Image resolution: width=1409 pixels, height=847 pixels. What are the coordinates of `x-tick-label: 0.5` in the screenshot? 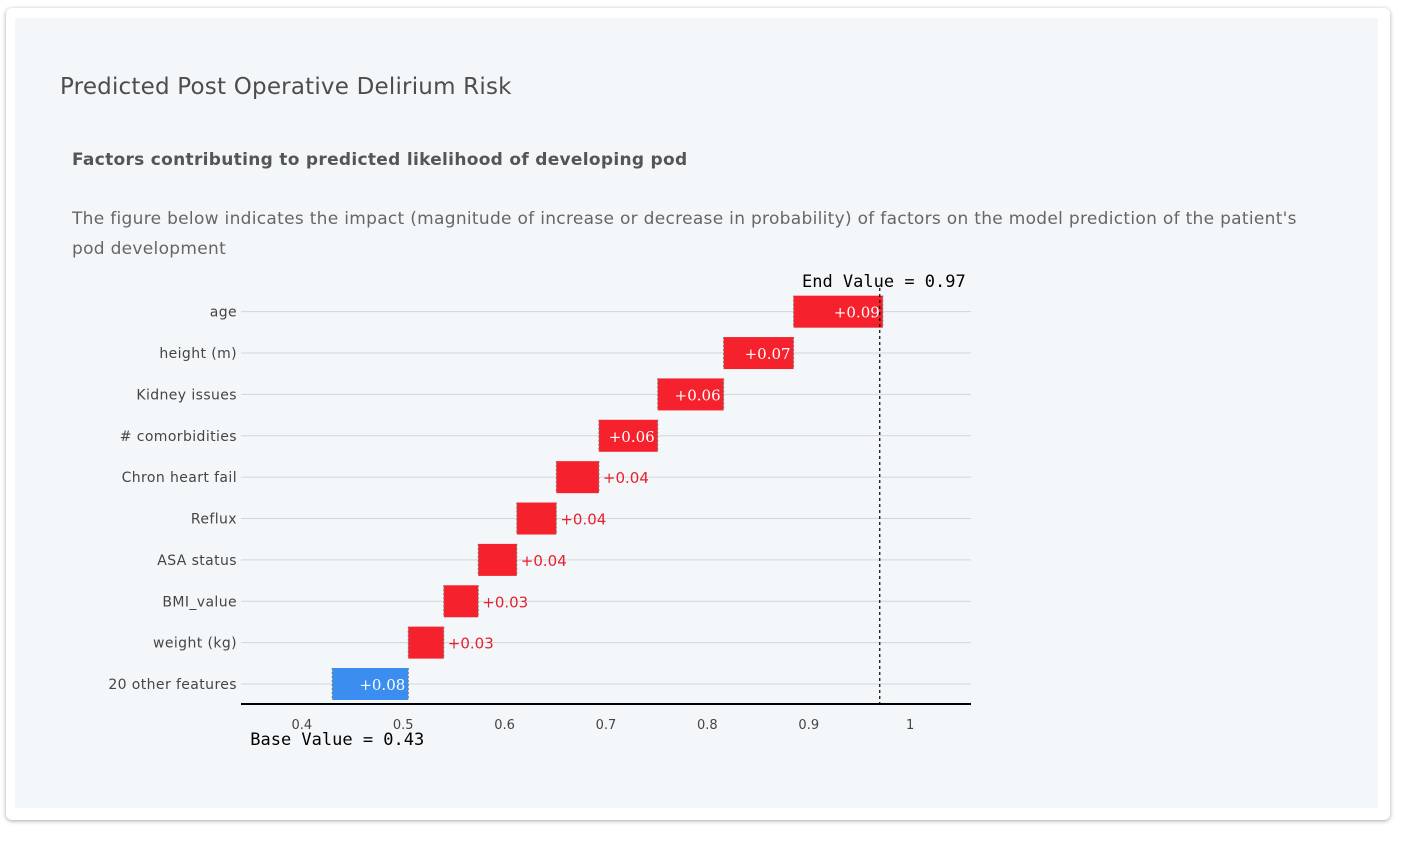 It's located at (403, 725).